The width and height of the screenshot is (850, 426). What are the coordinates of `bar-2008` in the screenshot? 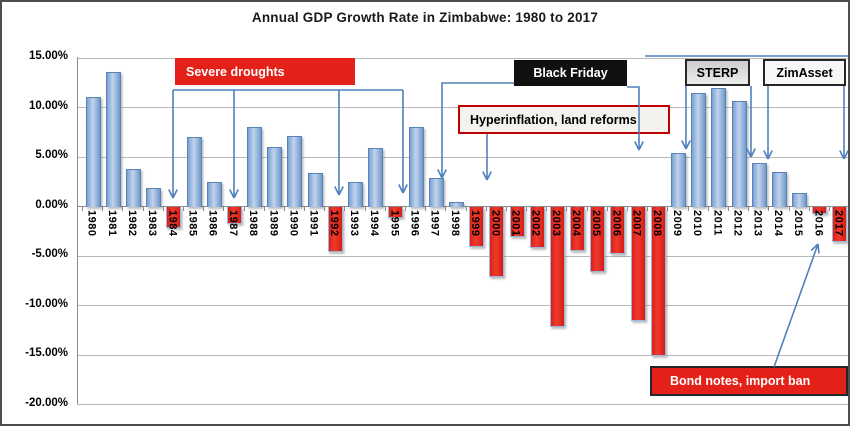 It's located at (658, 281).